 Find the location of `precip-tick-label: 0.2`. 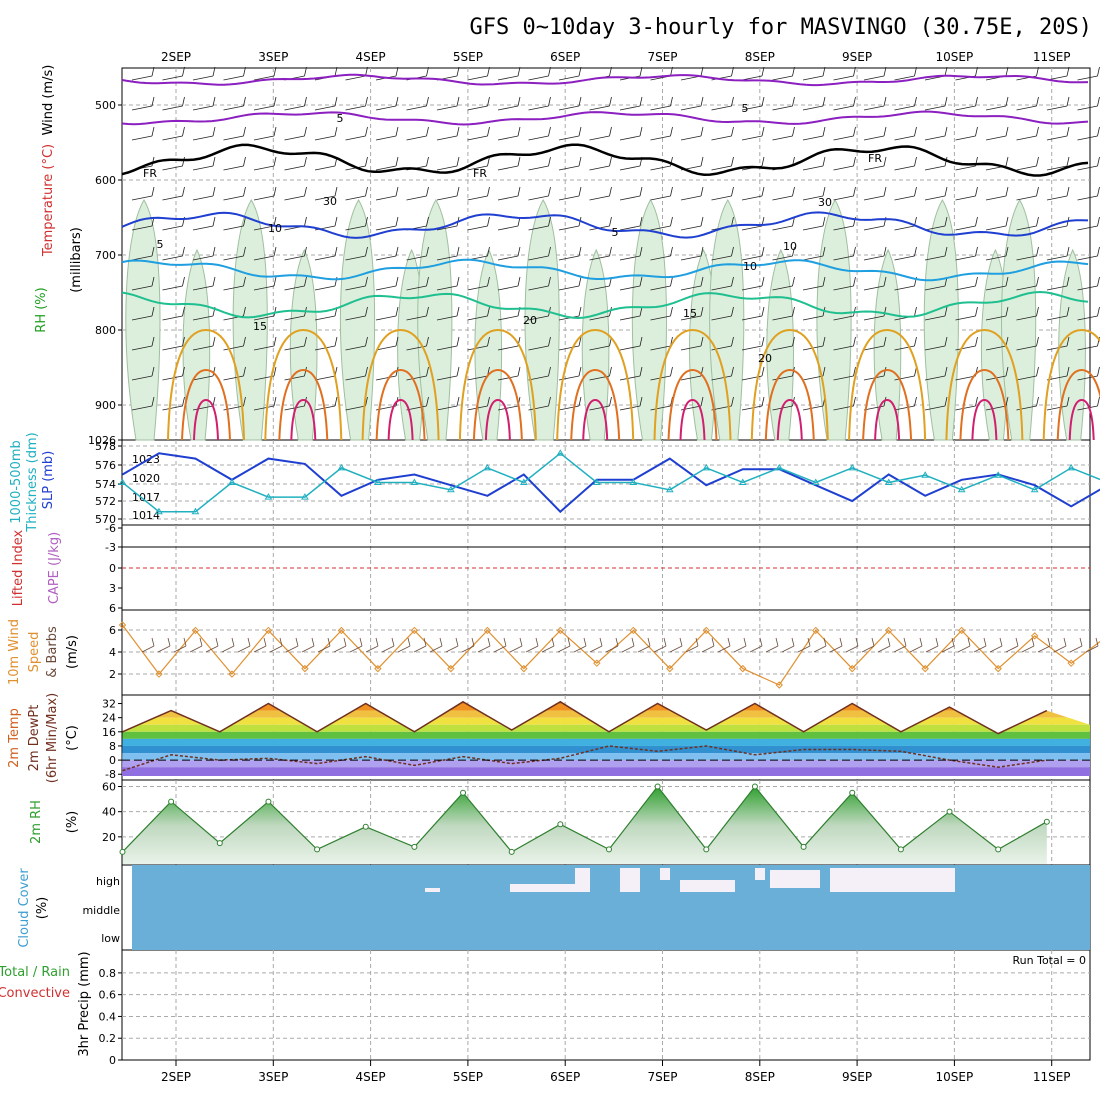

precip-tick-label: 0.2 is located at coordinates (108, 1038).